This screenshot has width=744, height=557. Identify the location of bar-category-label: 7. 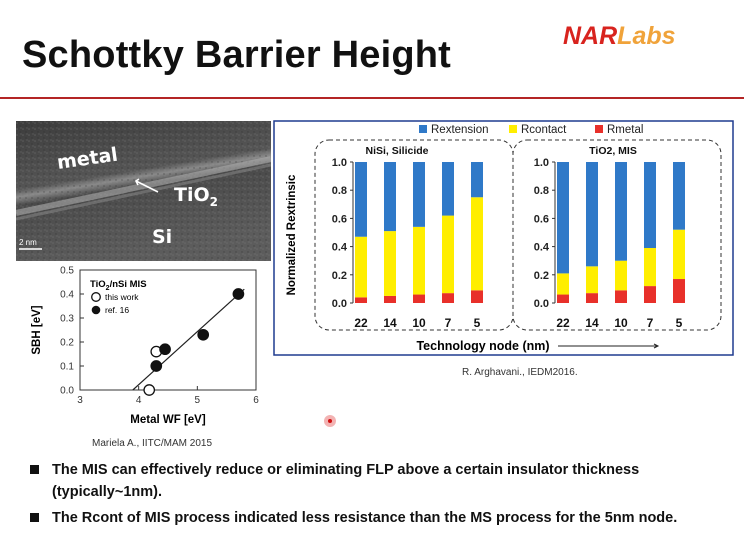
(448, 323).